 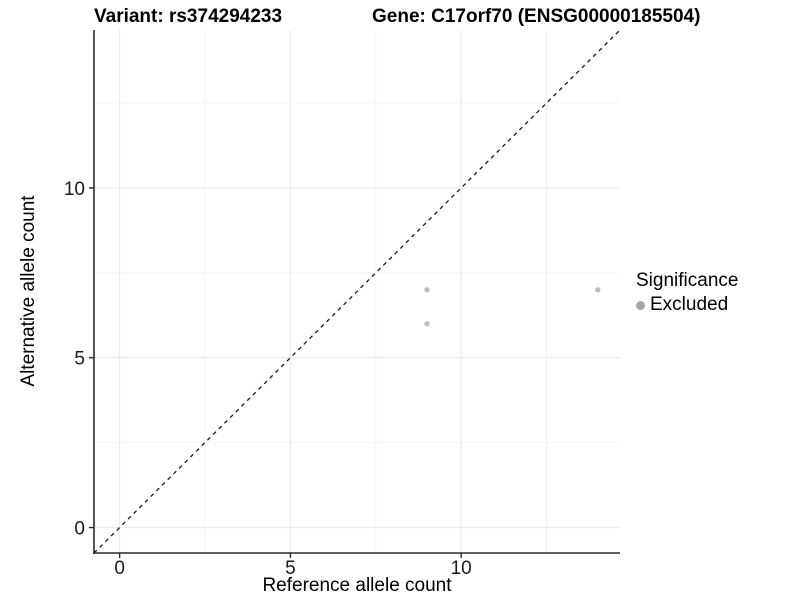 What do you see at coordinates (188, 16) in the screenshot?
I see `plot-title-variant: Variant: rs374294233` at bounding box center [188, 16].